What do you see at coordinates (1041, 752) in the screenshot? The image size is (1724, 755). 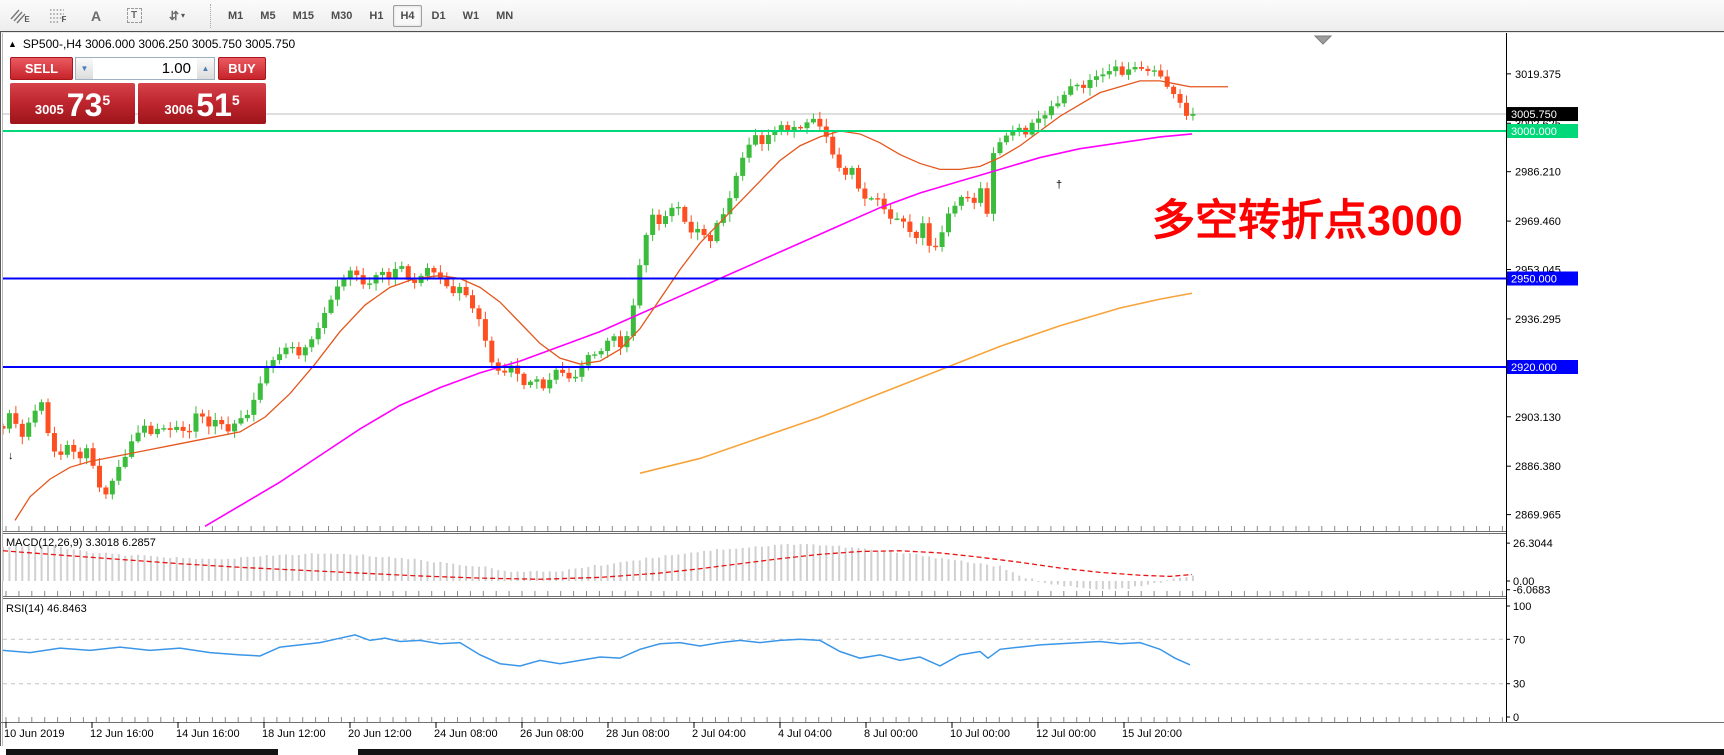 I see `taskbar-edge-right` at bounding box center [1041, 752].